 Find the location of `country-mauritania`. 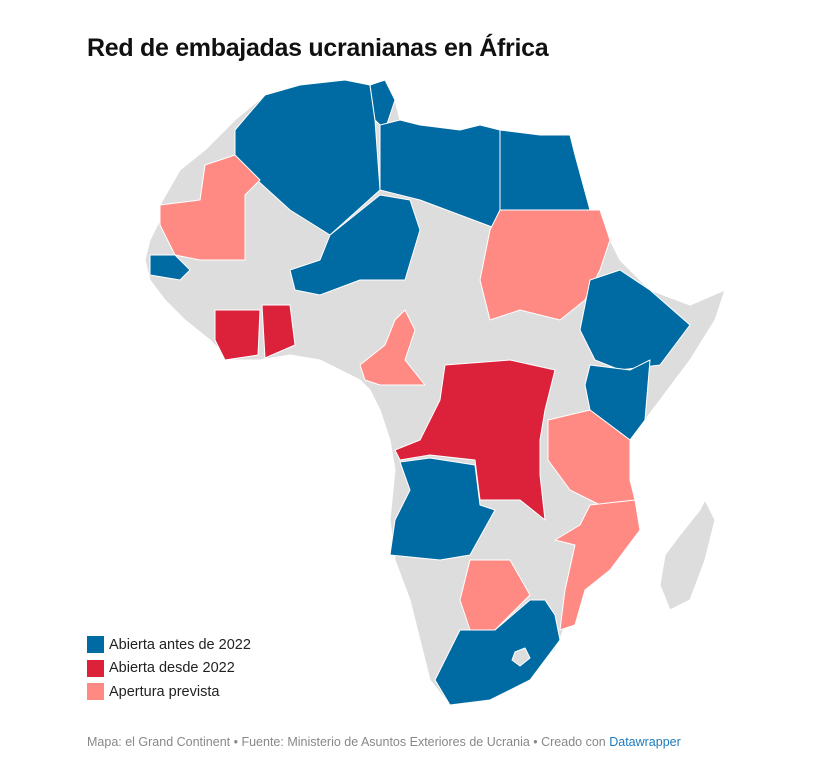

country-mauritania is located at coordinates (210, 207).